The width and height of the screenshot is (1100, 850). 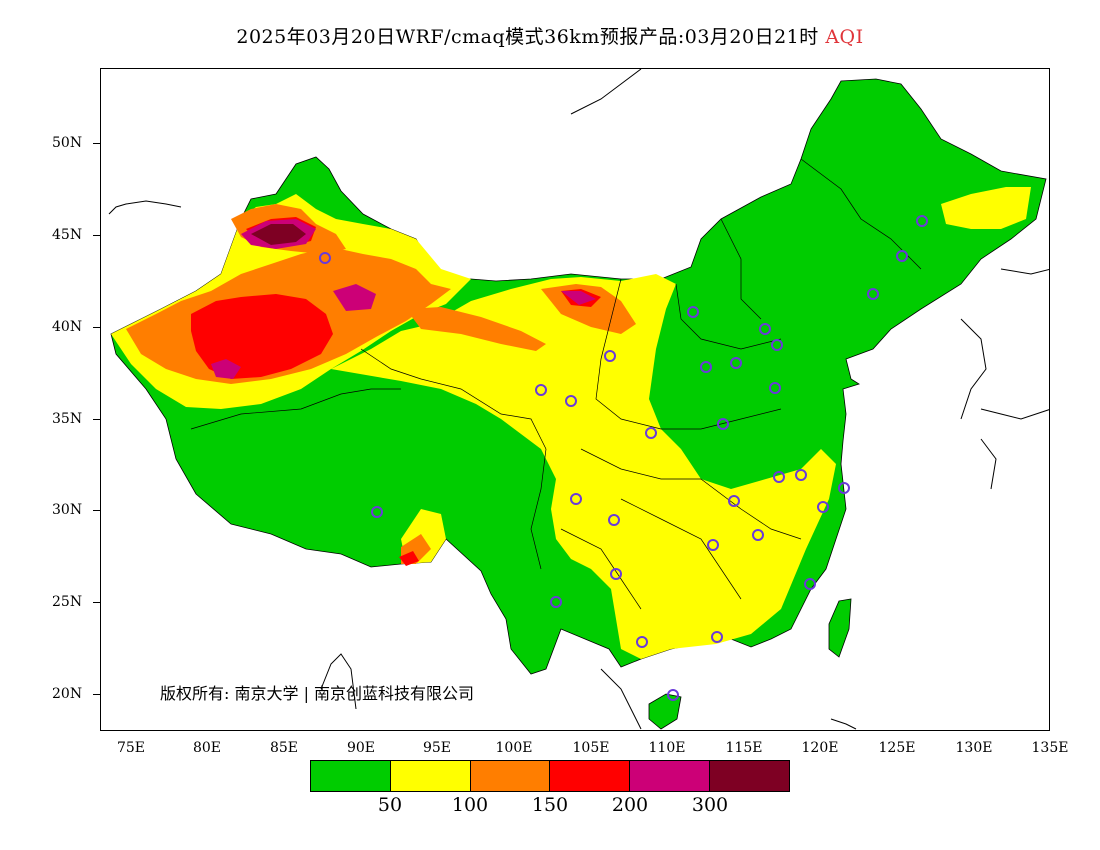 I want to click on legend-swatch-unhealthy, so click(x=590, y=776).